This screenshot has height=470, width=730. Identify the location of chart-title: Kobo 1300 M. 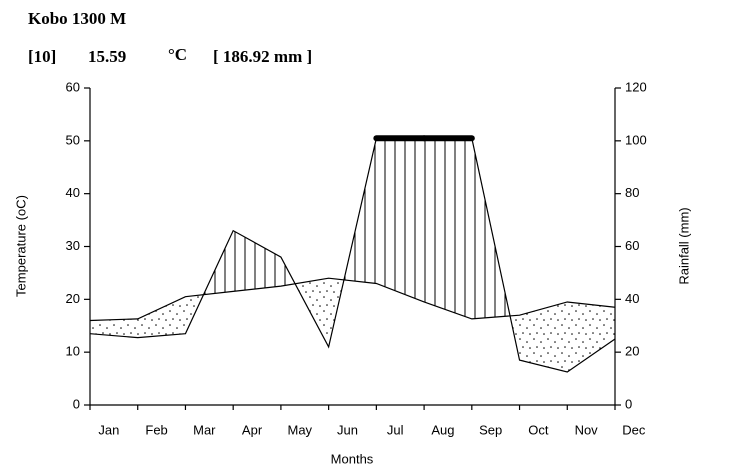
(77, 18).